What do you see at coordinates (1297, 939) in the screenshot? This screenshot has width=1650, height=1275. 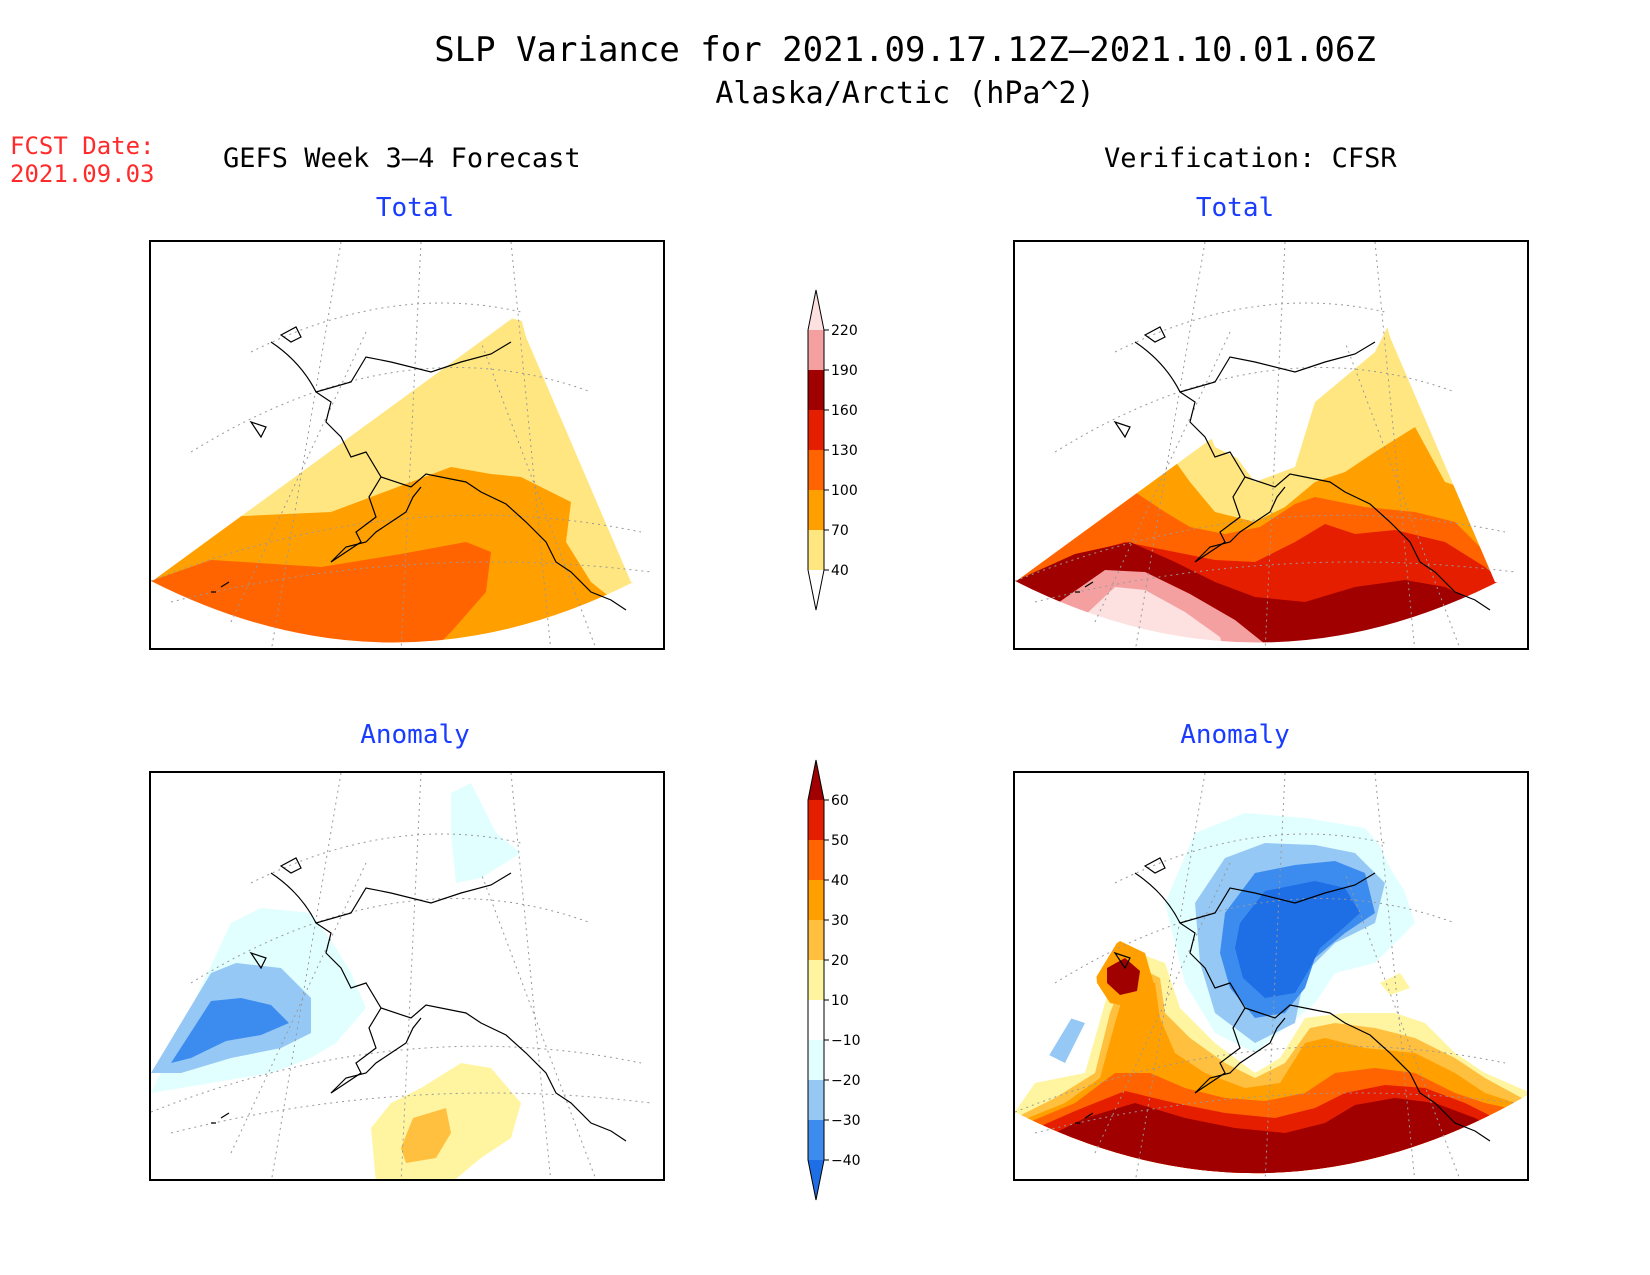 I see `contour-fill-blue` at bounding box center [1297, 939].